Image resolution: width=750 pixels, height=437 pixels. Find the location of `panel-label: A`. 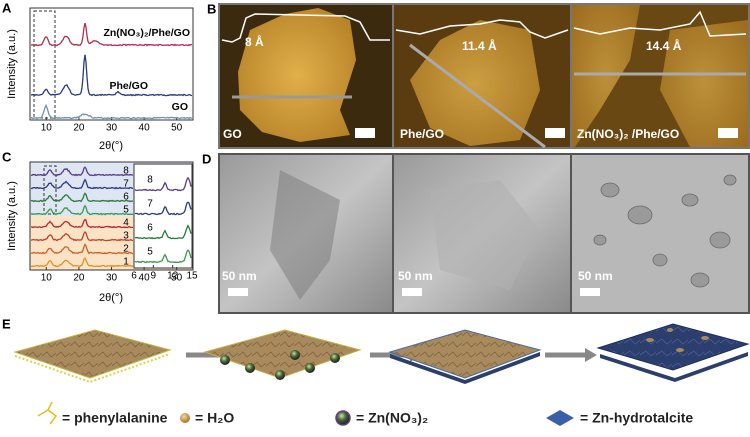

panel-label: A is located at coordinates (7, 7).